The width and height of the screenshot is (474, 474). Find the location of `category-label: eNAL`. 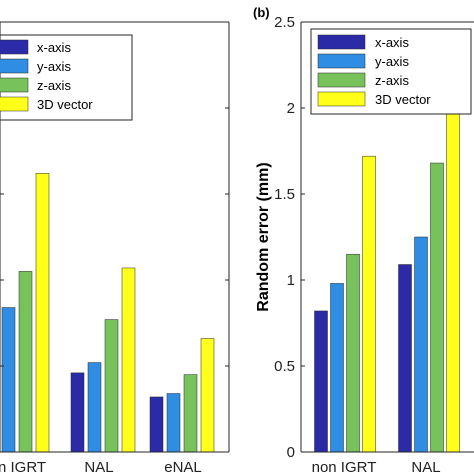

category-label: eNAL is located at coordinates (183, 466).